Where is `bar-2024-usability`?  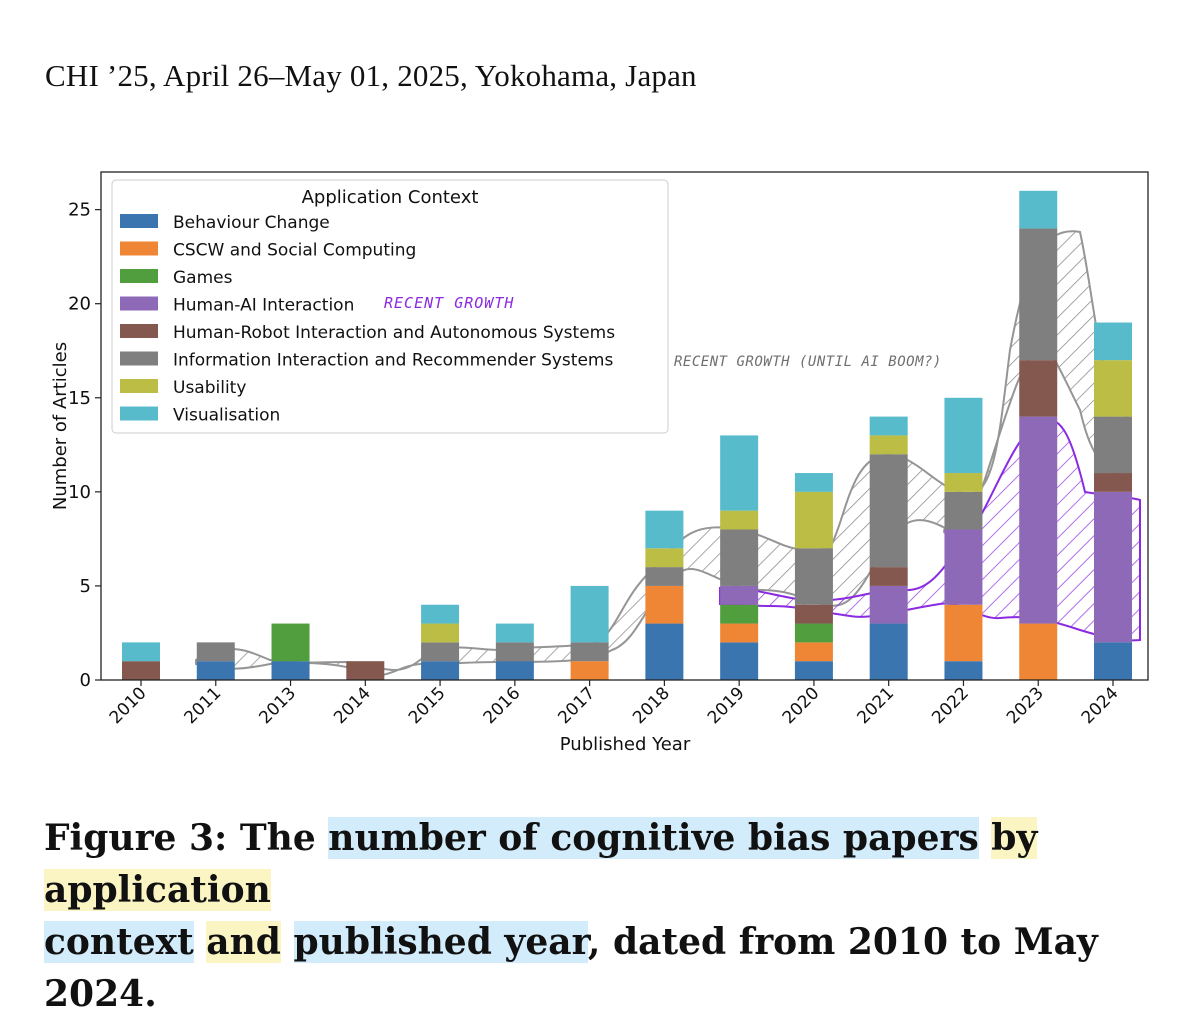 bar-2024-usability is located at coordinates (1113, 388).